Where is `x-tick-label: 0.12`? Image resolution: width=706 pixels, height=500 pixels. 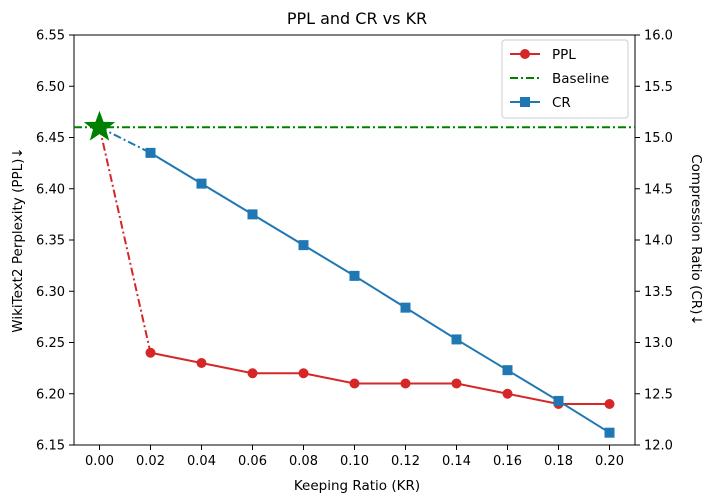 x-tick-label: 0.12 is located at coordinates (405, 461).